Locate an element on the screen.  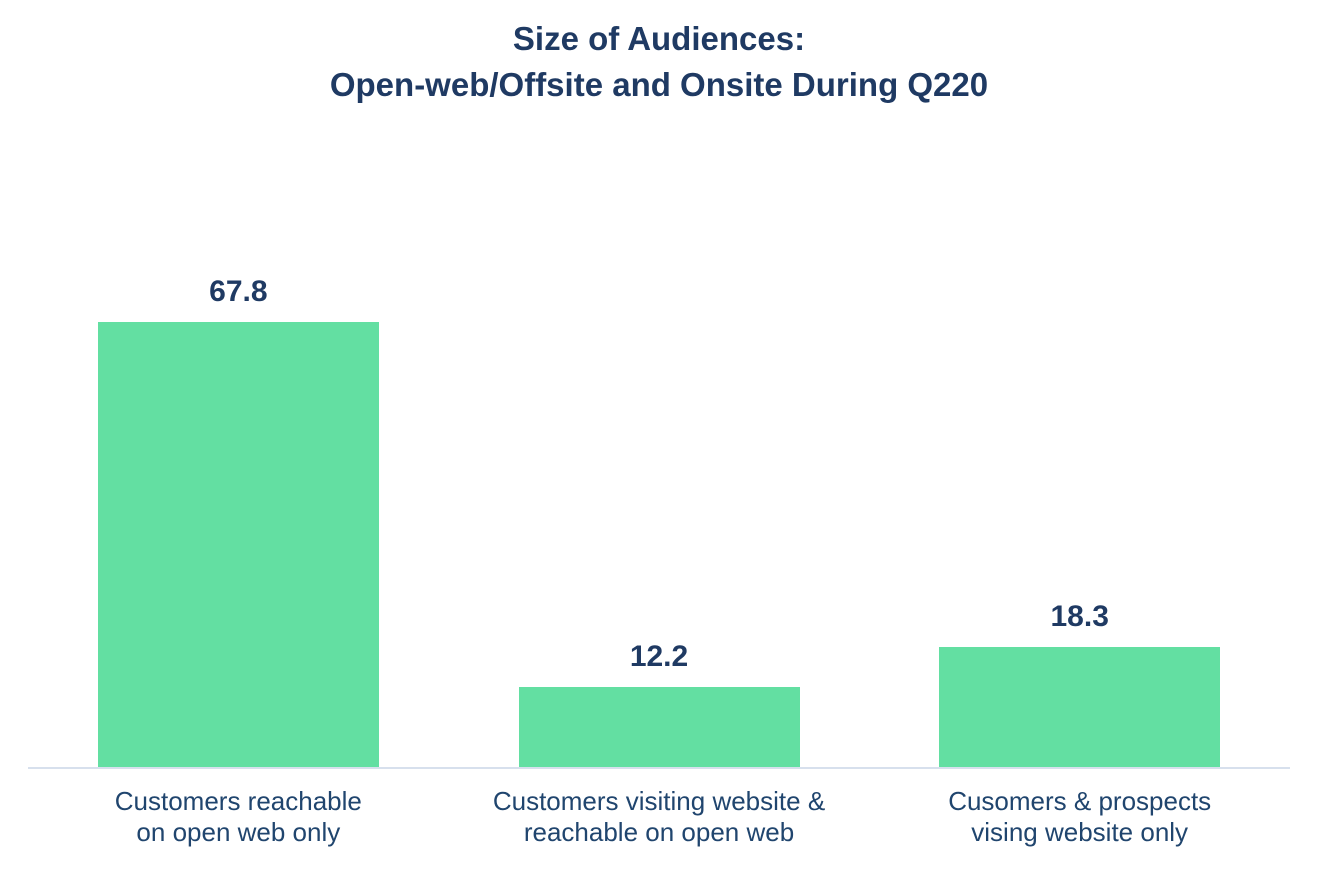
category-label-line1: Cusomers & prospects is located at coordinates (1080, 801).